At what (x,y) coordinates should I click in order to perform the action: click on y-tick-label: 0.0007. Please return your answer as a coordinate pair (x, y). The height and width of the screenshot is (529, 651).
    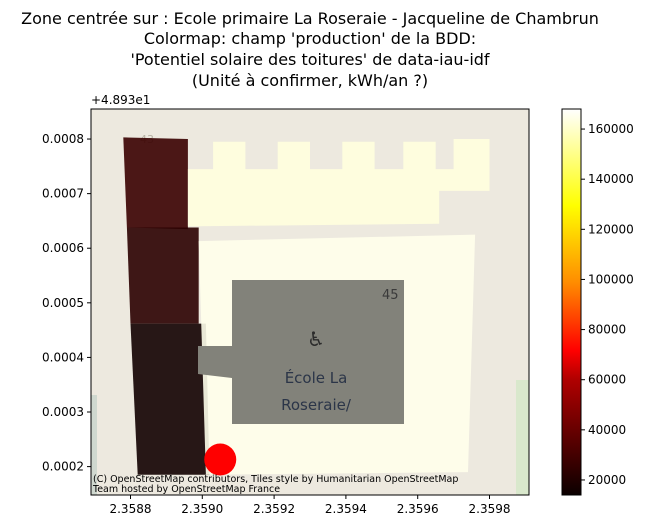
    Looking at the image, I should click on (63, 194).